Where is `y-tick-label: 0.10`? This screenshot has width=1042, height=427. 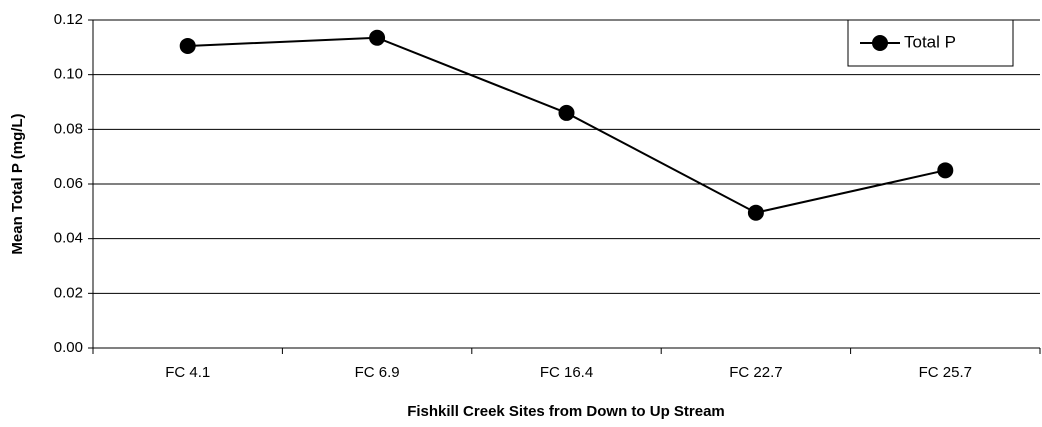
y-tick-label: 0.10 is located at coordinates (68, 74).